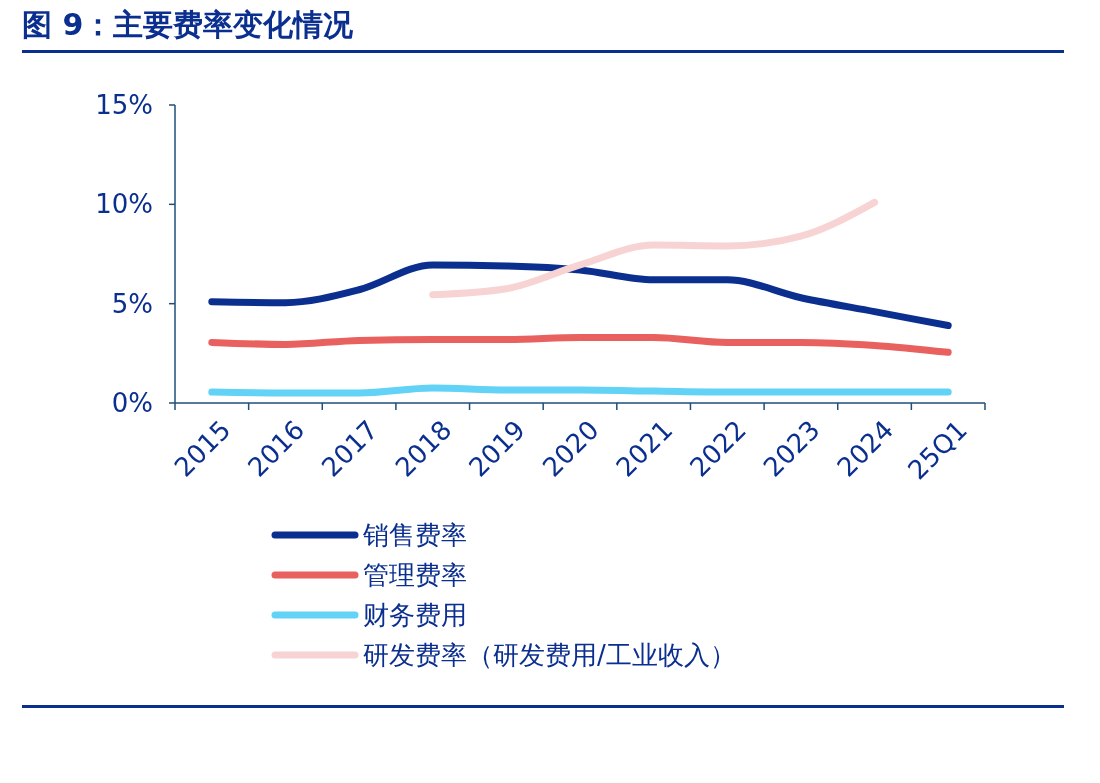  I want to click on legend-label: 管理费率, so click(415, 575).